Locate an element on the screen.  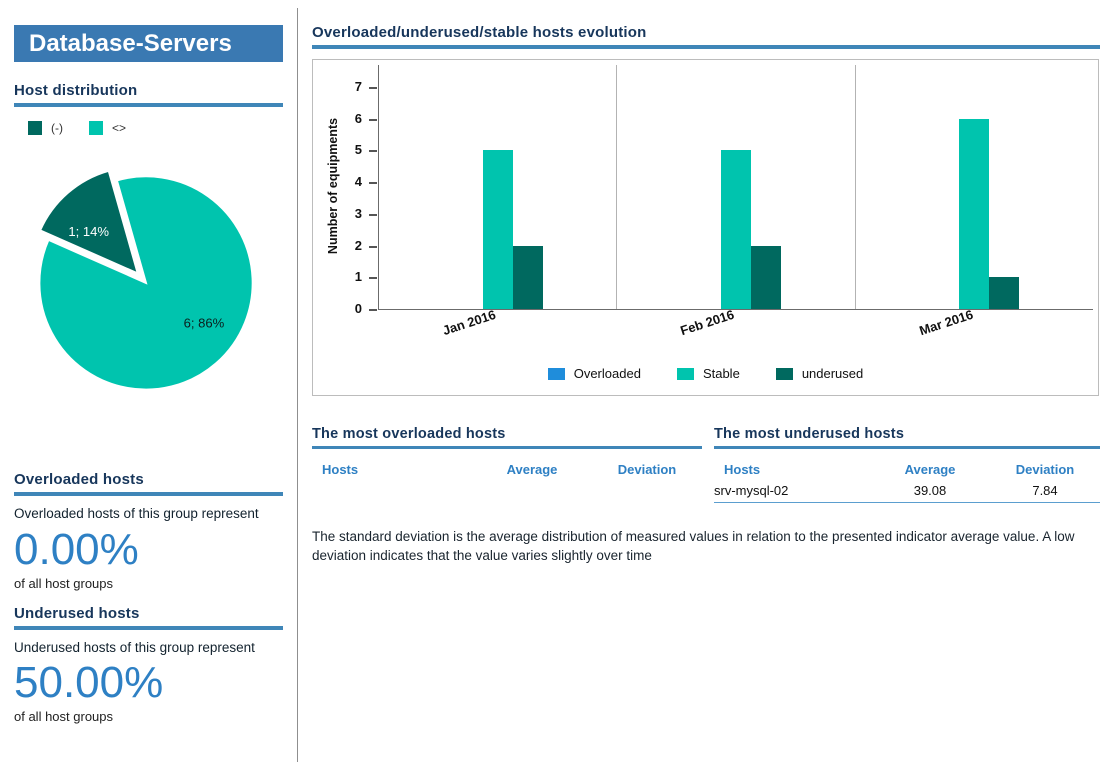
pie-legend-item-stable: <> is located at coordinates (107, 128).